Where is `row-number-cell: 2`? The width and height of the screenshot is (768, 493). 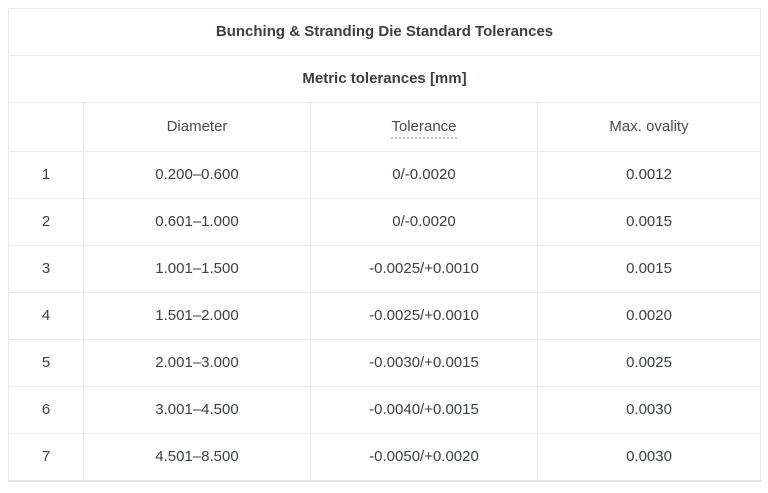
row-number-cell: 2 is located at coordinates (46, 222).